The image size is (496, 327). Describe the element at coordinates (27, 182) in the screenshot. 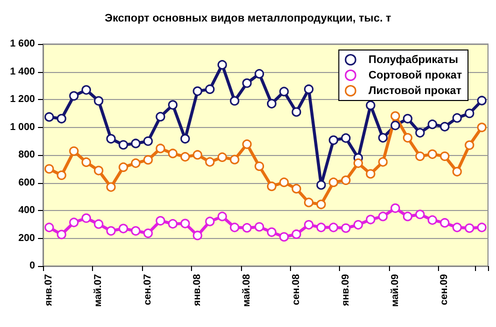

I see `y-tick-label: 600` at that location.